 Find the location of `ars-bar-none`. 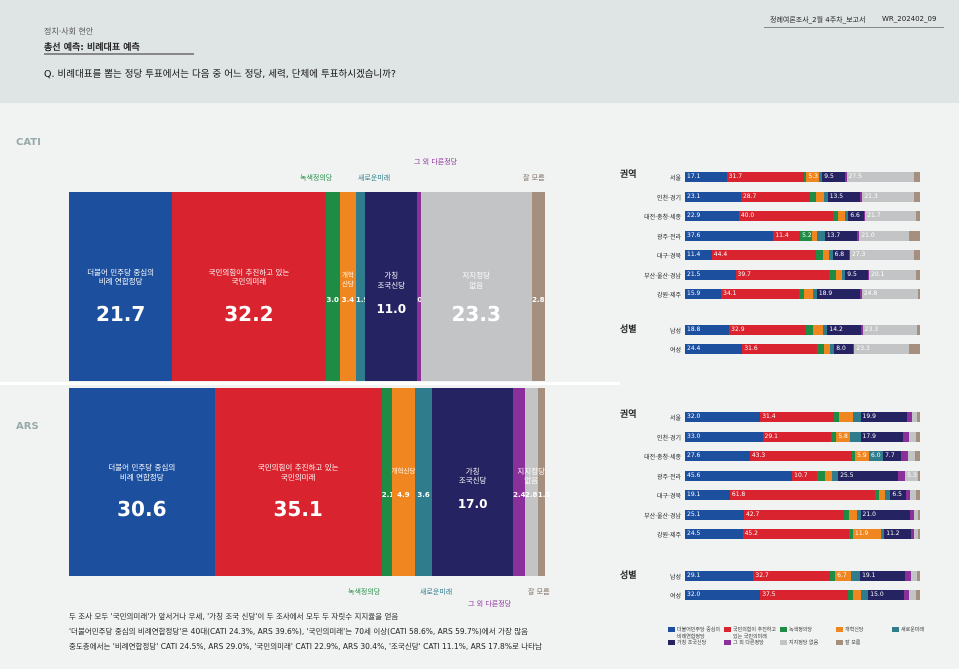

ars-bar-none is located at coordinates (531, 482).